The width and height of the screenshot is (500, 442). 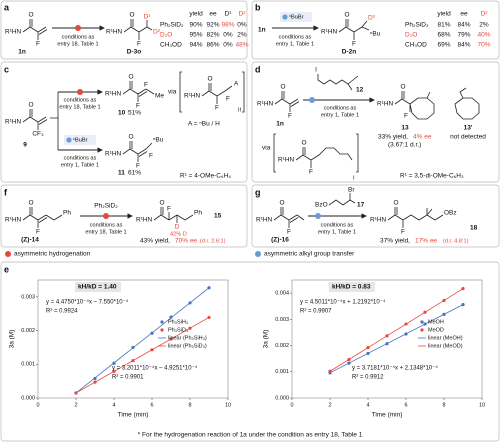 What do you see at coordinates (177, 227) in the screenshot?
I see `atom: D` at bounding box center [177, 227].